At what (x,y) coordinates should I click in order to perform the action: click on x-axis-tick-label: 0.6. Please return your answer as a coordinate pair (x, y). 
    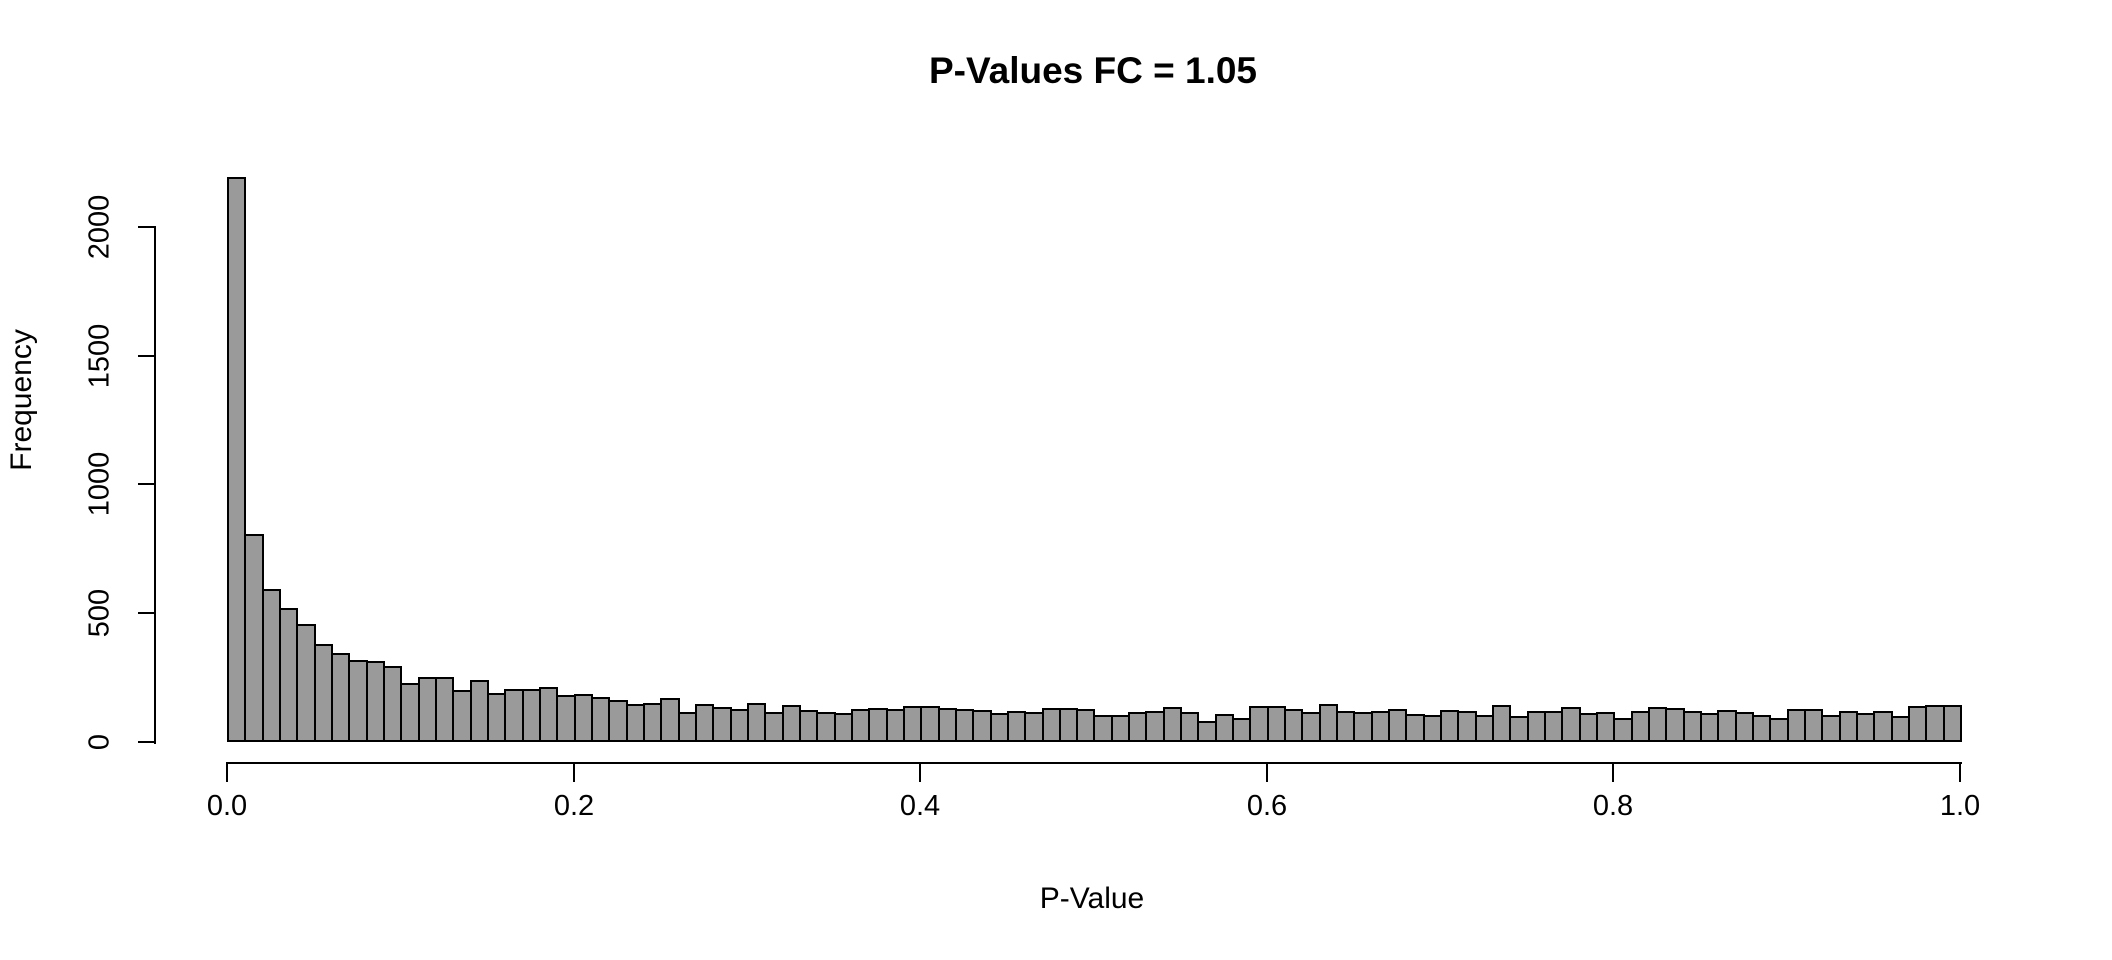
    Looking at the image, I should click on (1267, 806).